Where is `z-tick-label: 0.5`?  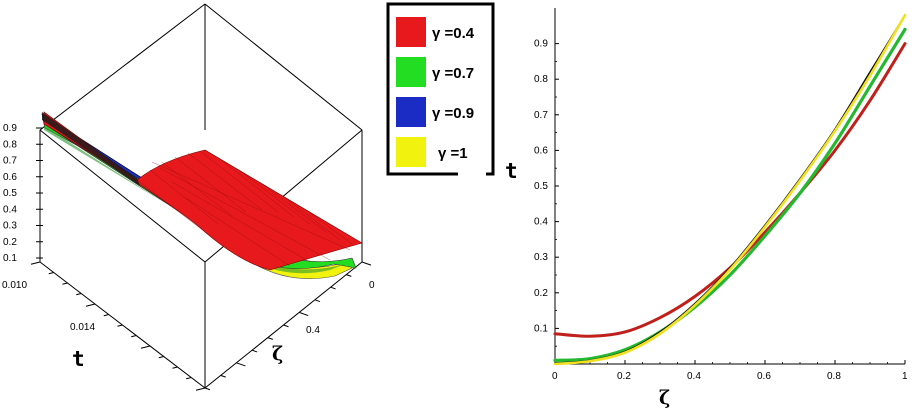 z-tick-label: 0.5 is located at coordinates (10, 193).